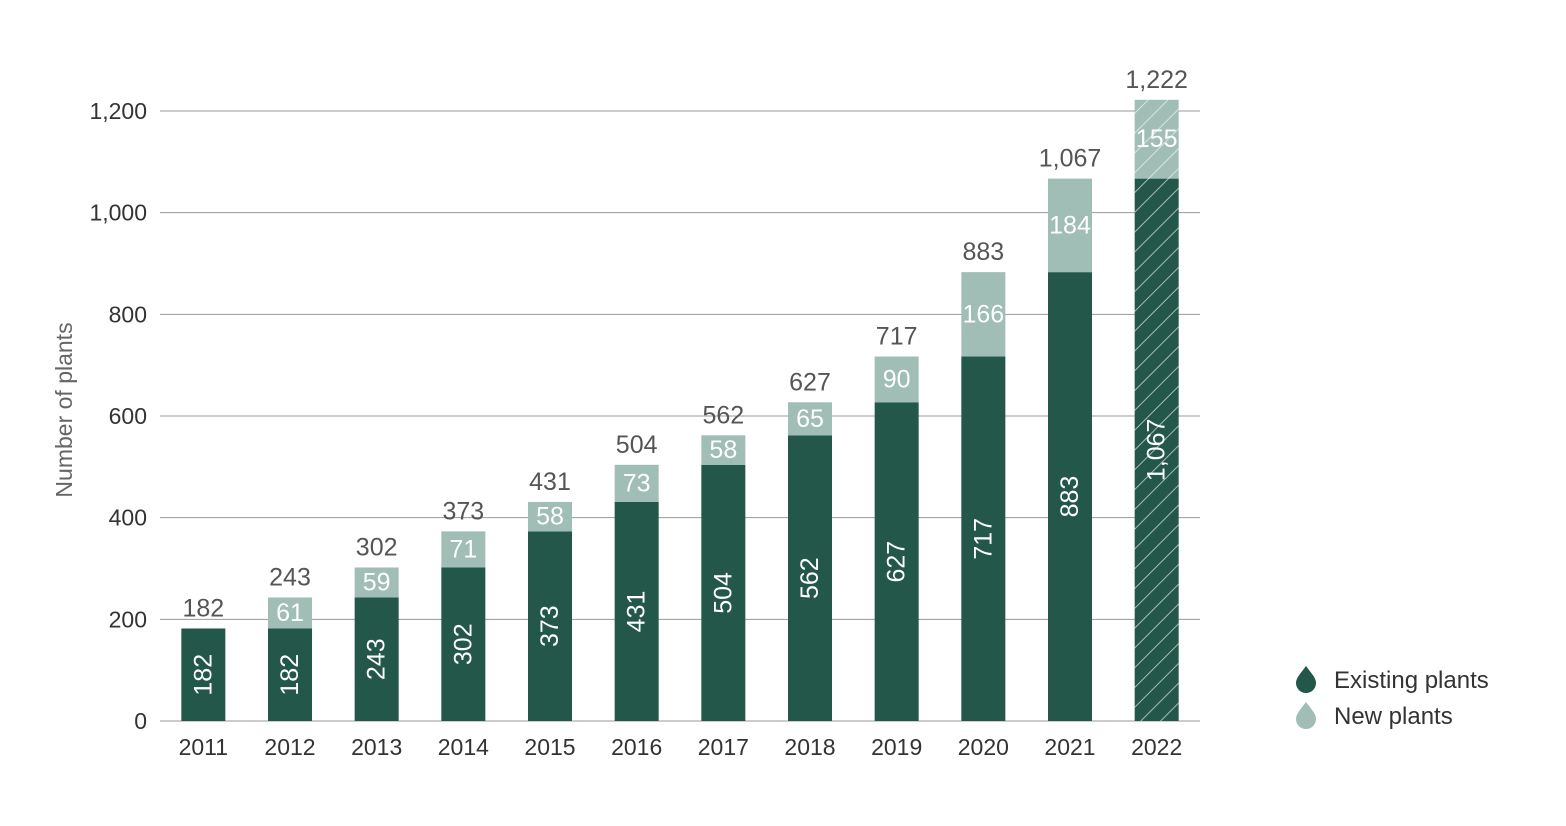 The width and height of the screenshot is (1566, 826). What do you see at coordinates (1157, 139) in the screenshot?
I see `new-value-label: 155` at bounding box center [1157, 139].